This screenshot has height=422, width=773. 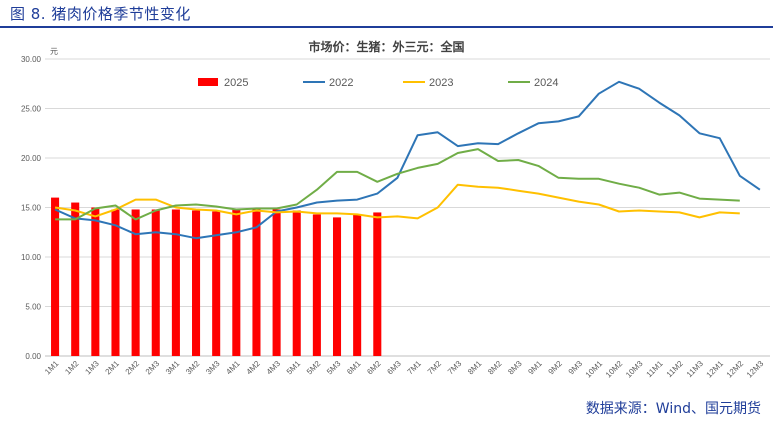 I want to click on chart-title: 市场价：生猪：外三元：全国, so click(x=386, y=47).